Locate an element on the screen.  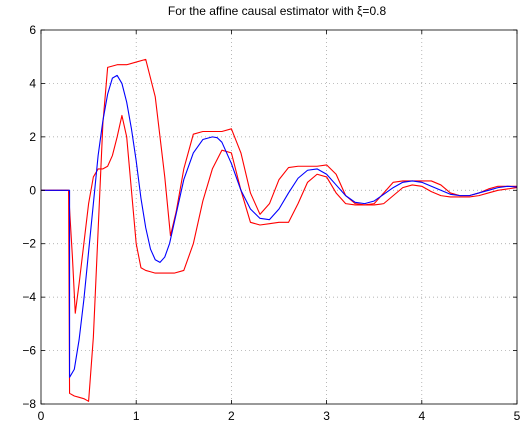
x-tick-label: 5 is located at coordinates (517, 416).